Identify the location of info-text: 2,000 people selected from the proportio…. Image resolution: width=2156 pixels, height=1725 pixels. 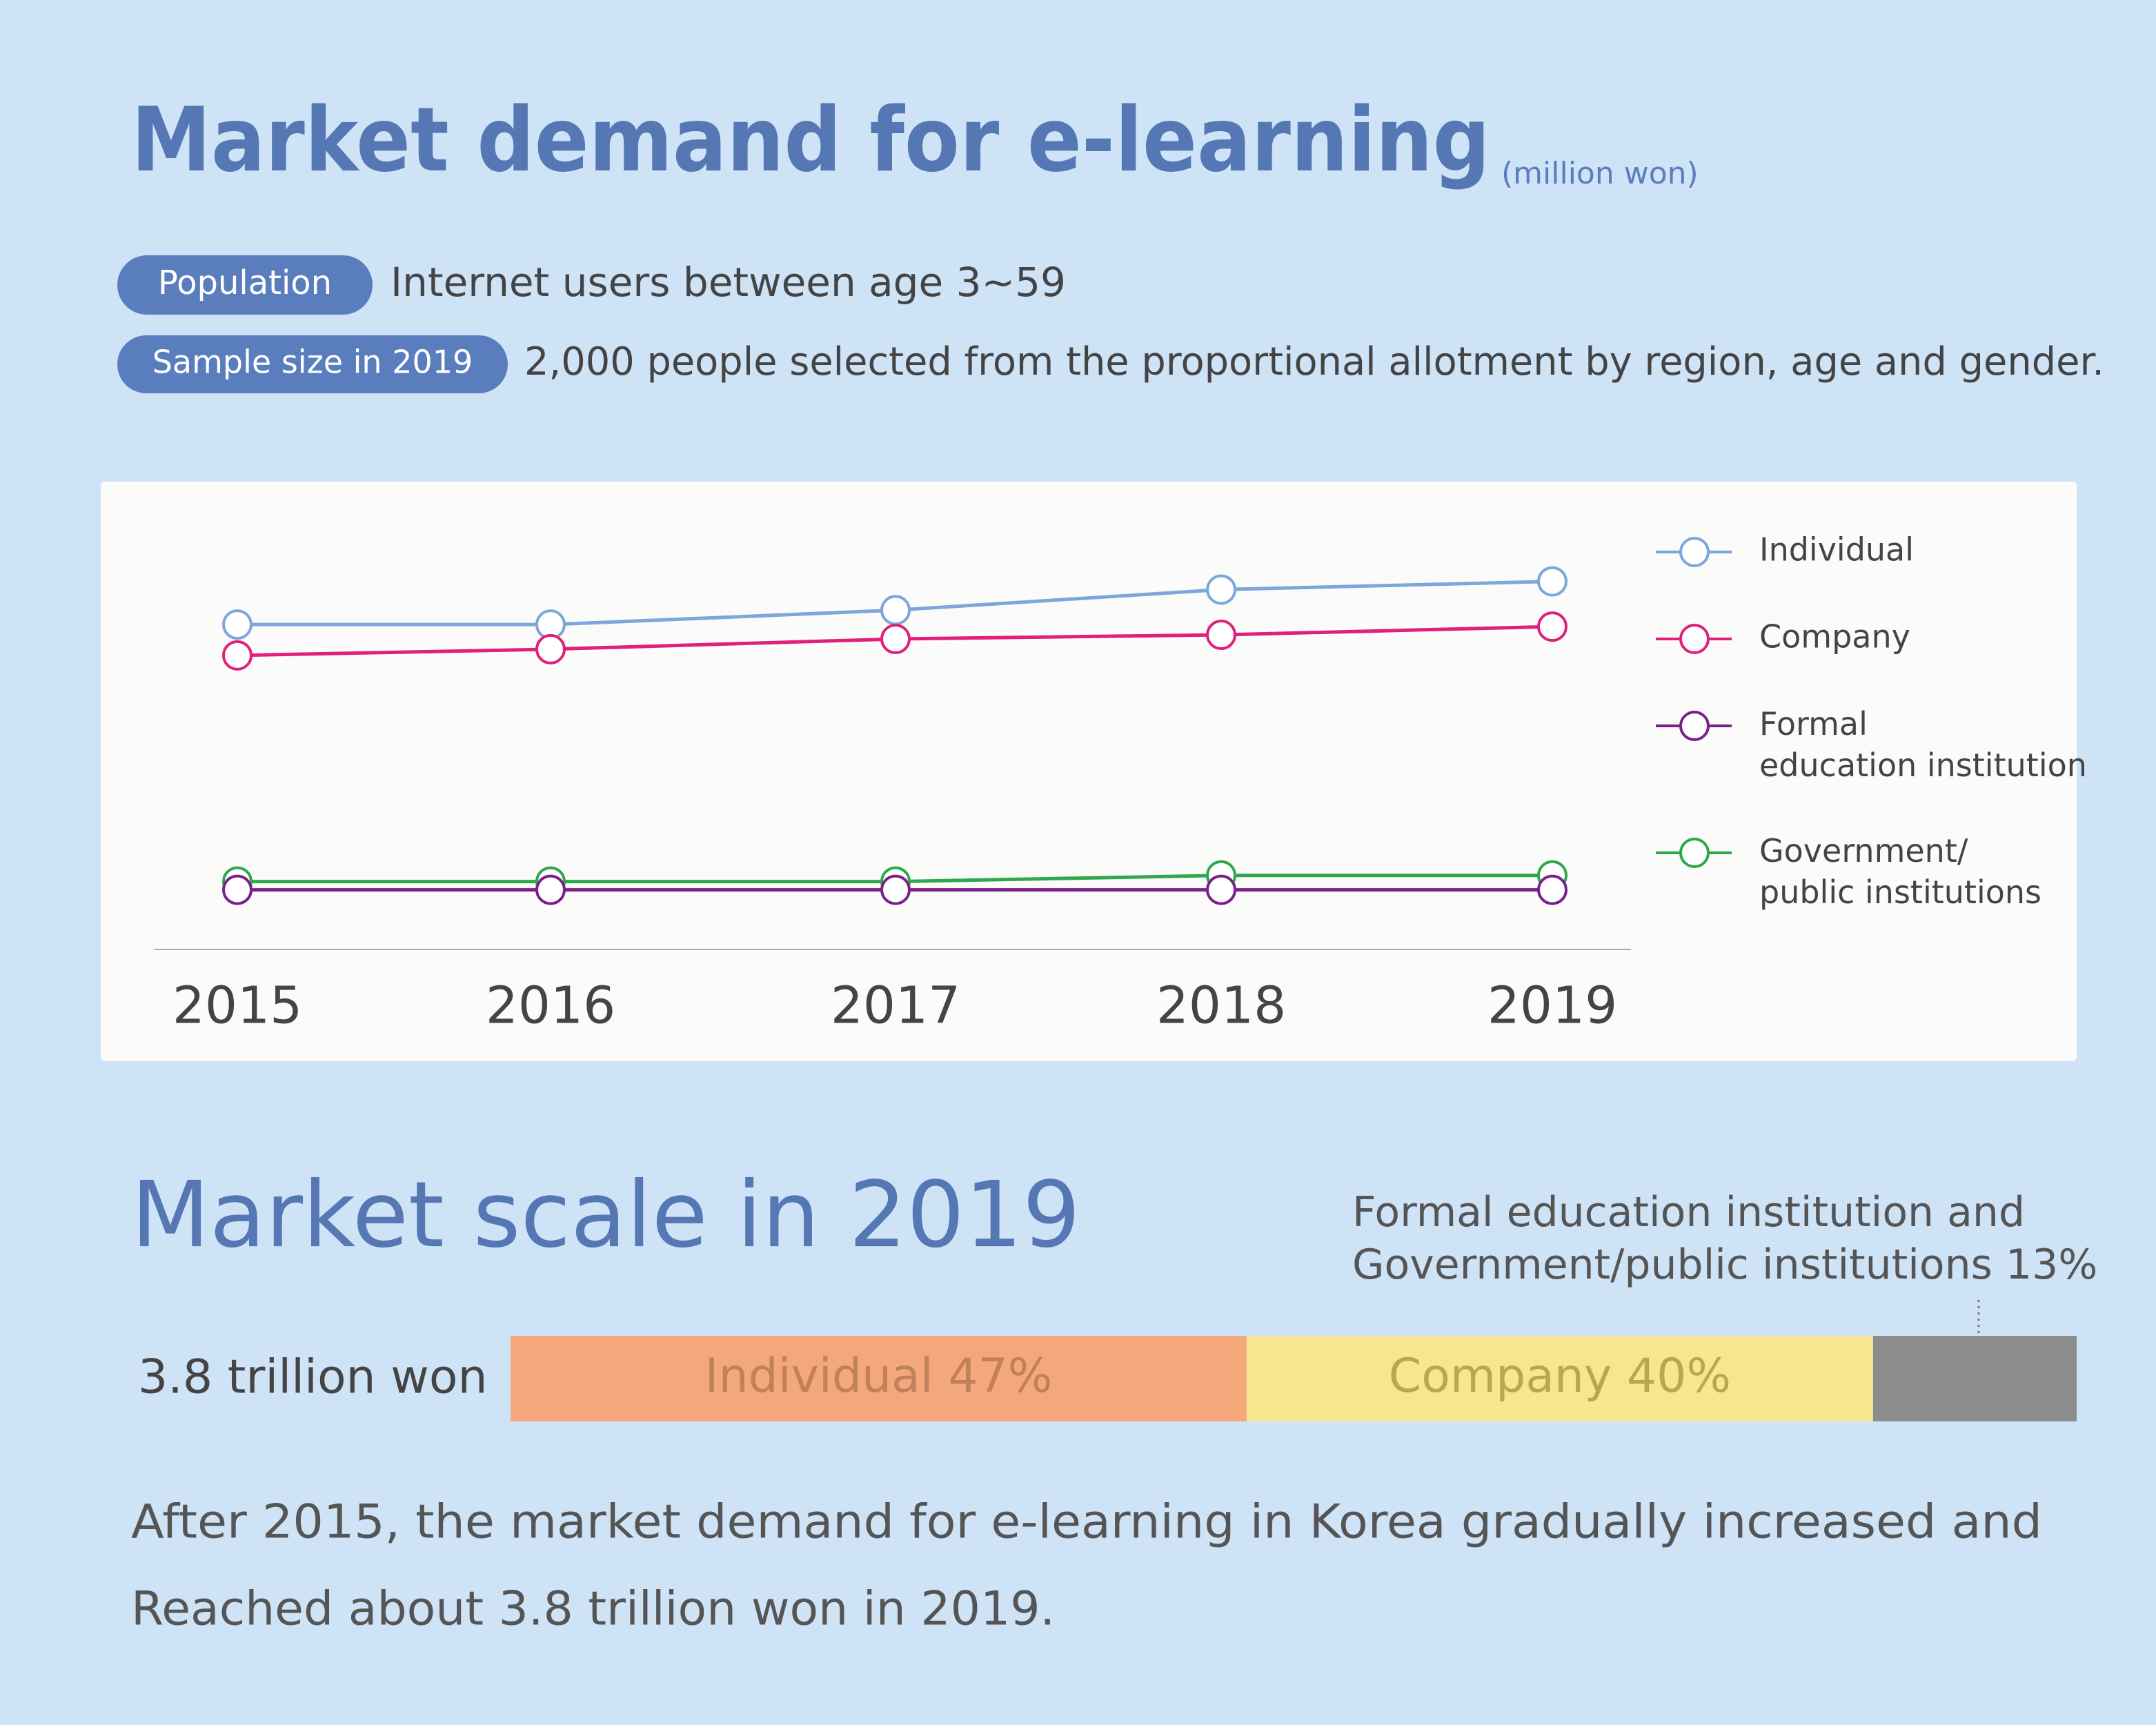
(1314, 361).